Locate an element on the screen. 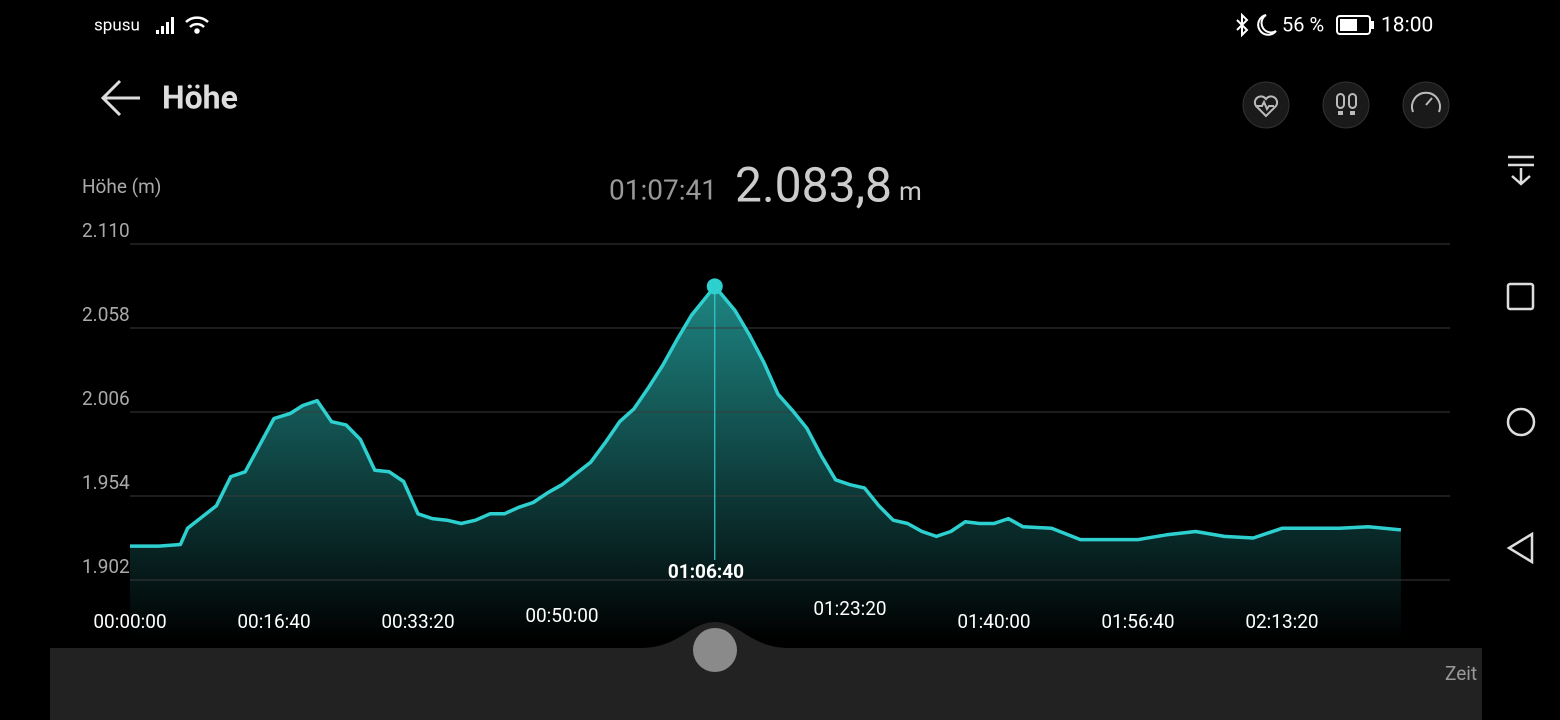 This screenshot has width=1560, height=720. heart-button is located at coordinates (1266, 105).